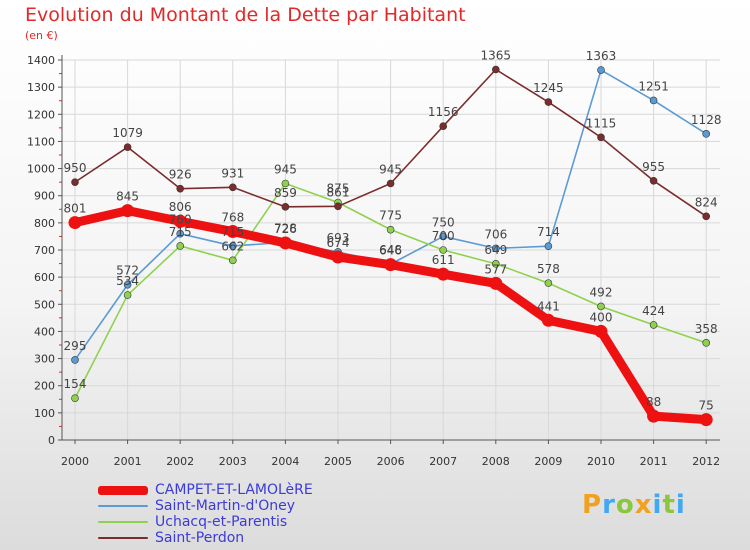 The width and height of the screenshot is (750, 550). I want to click on data-label: 715, so click(180, 232).